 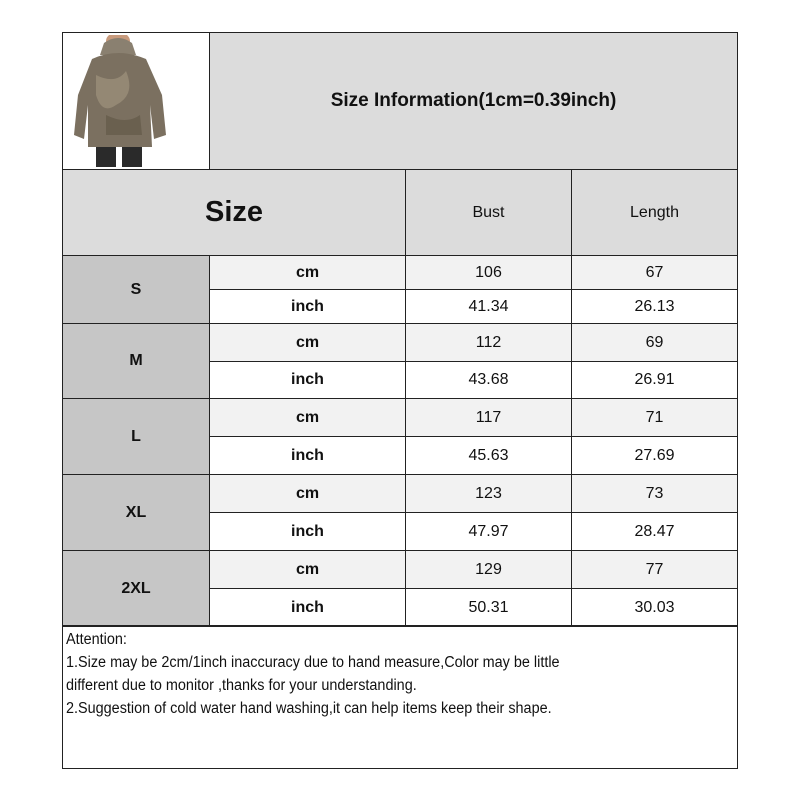 I want to click on length-value: 71, so click(x=654, y=417).